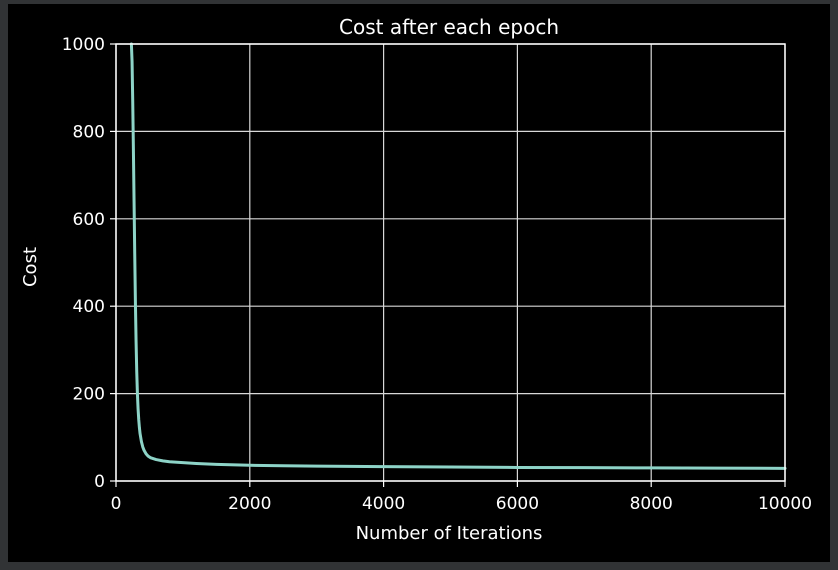 The width and height of the screenshot is (838, 570). Describe the element at coordinates (89, 307) in the screenshot. I see `y-tick-label: 400` at that location.